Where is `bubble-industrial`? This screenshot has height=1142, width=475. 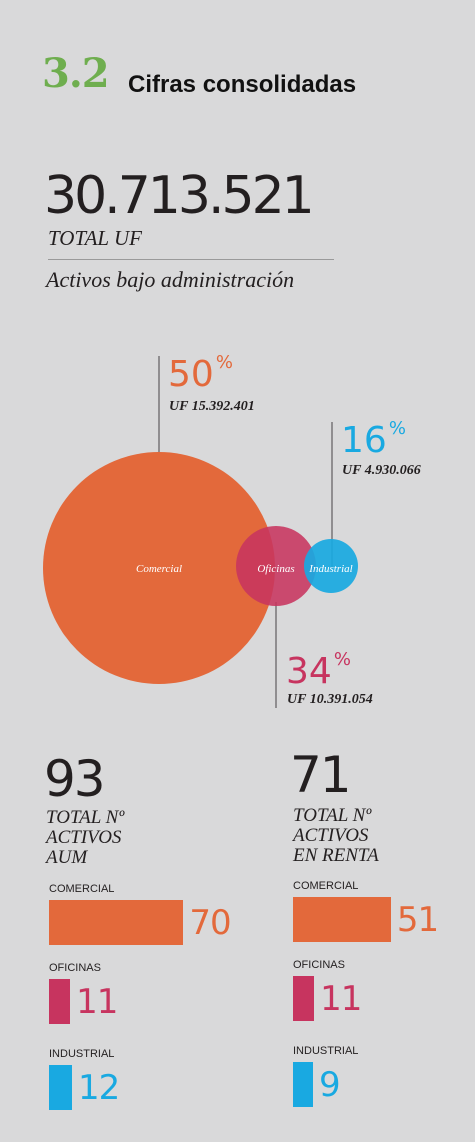 bubble-industrial is located at coordinates (331, 566).